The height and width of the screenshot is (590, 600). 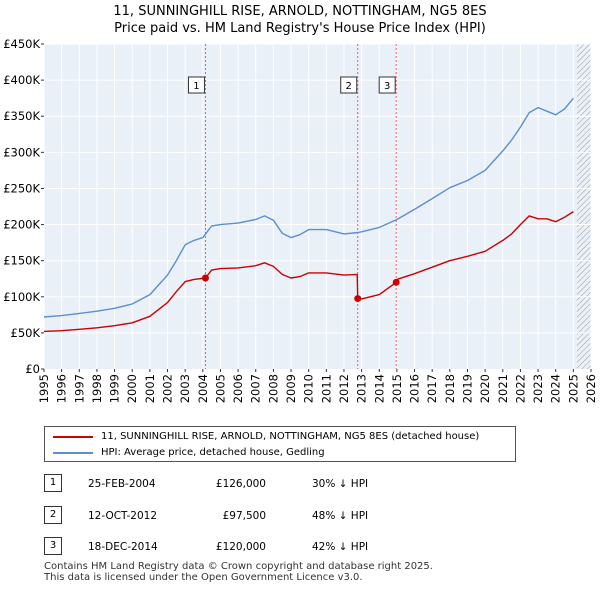 I want to click on legend-swatch-hpi, so click(x=73, y=453).